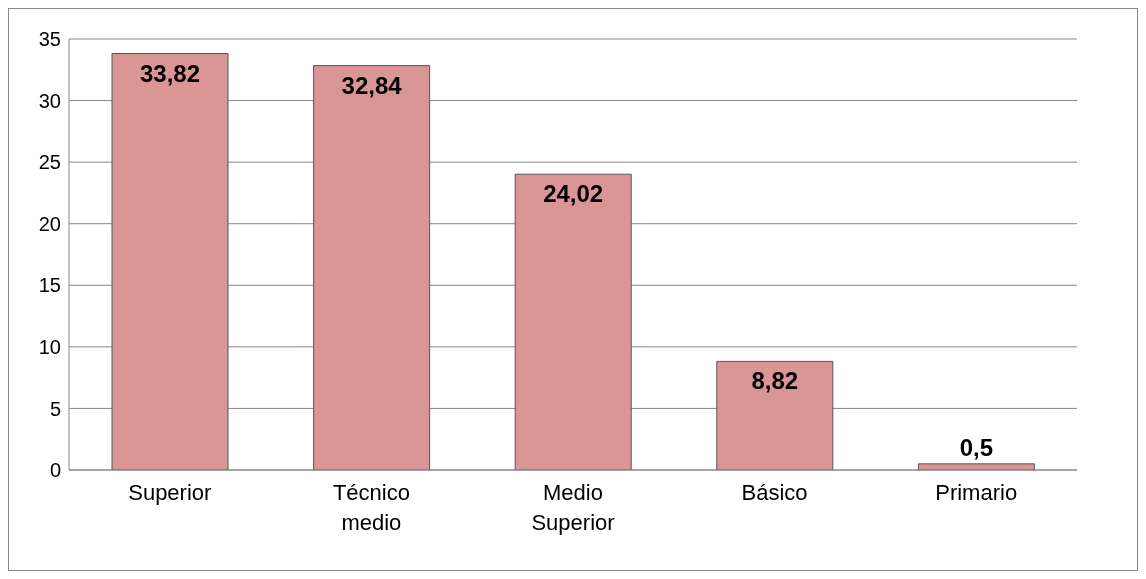  What do you see at coordinates (55, 408) in the screenshot?
I see `y-tick-label: 5` at bounding box center [55, 408].